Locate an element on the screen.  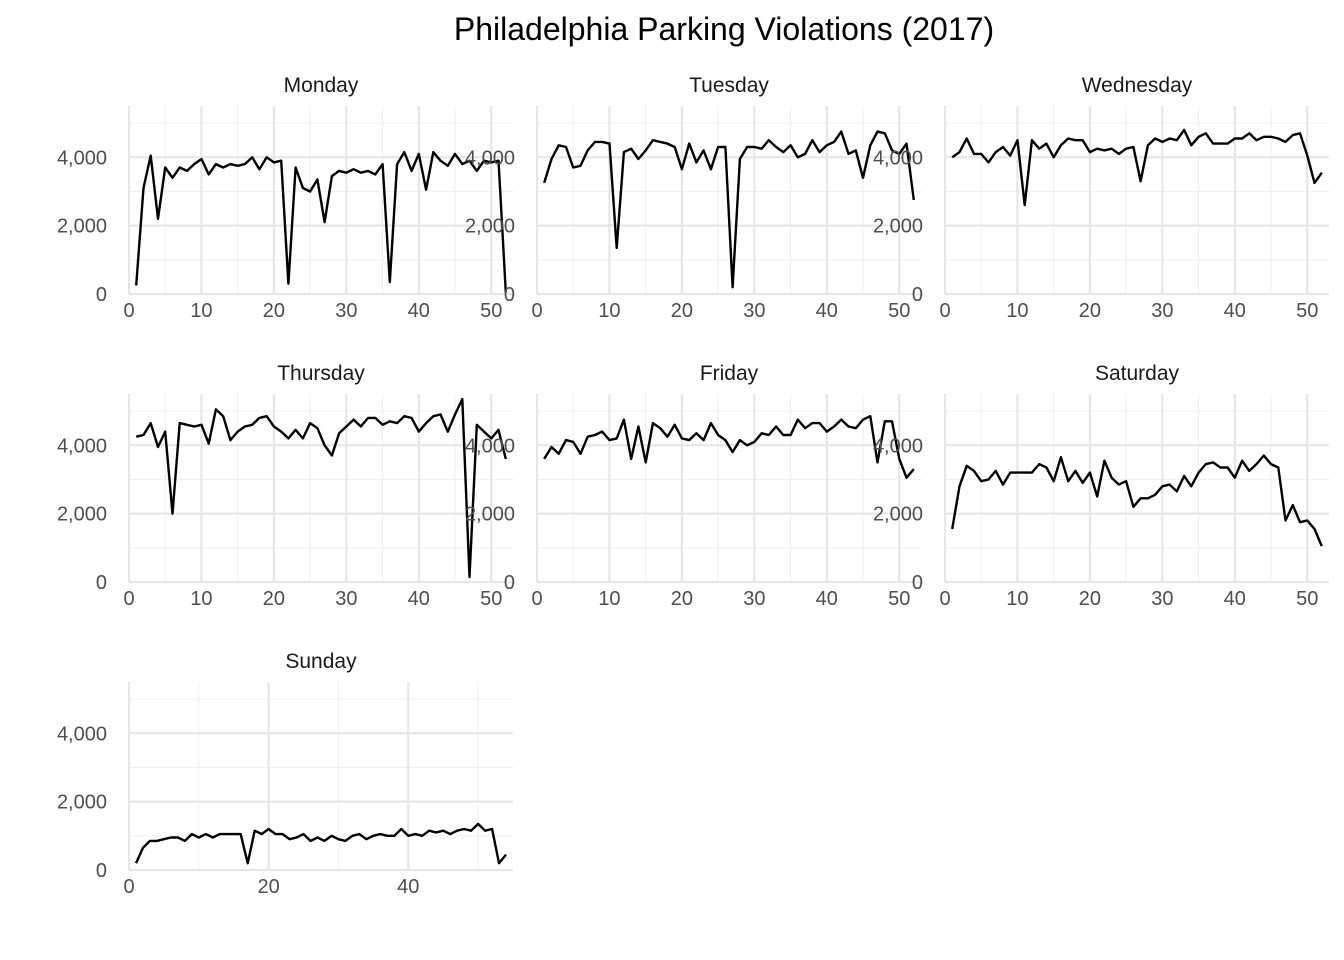
facet-label-tuesday: Tuesday is located at coordinates (729, 85).